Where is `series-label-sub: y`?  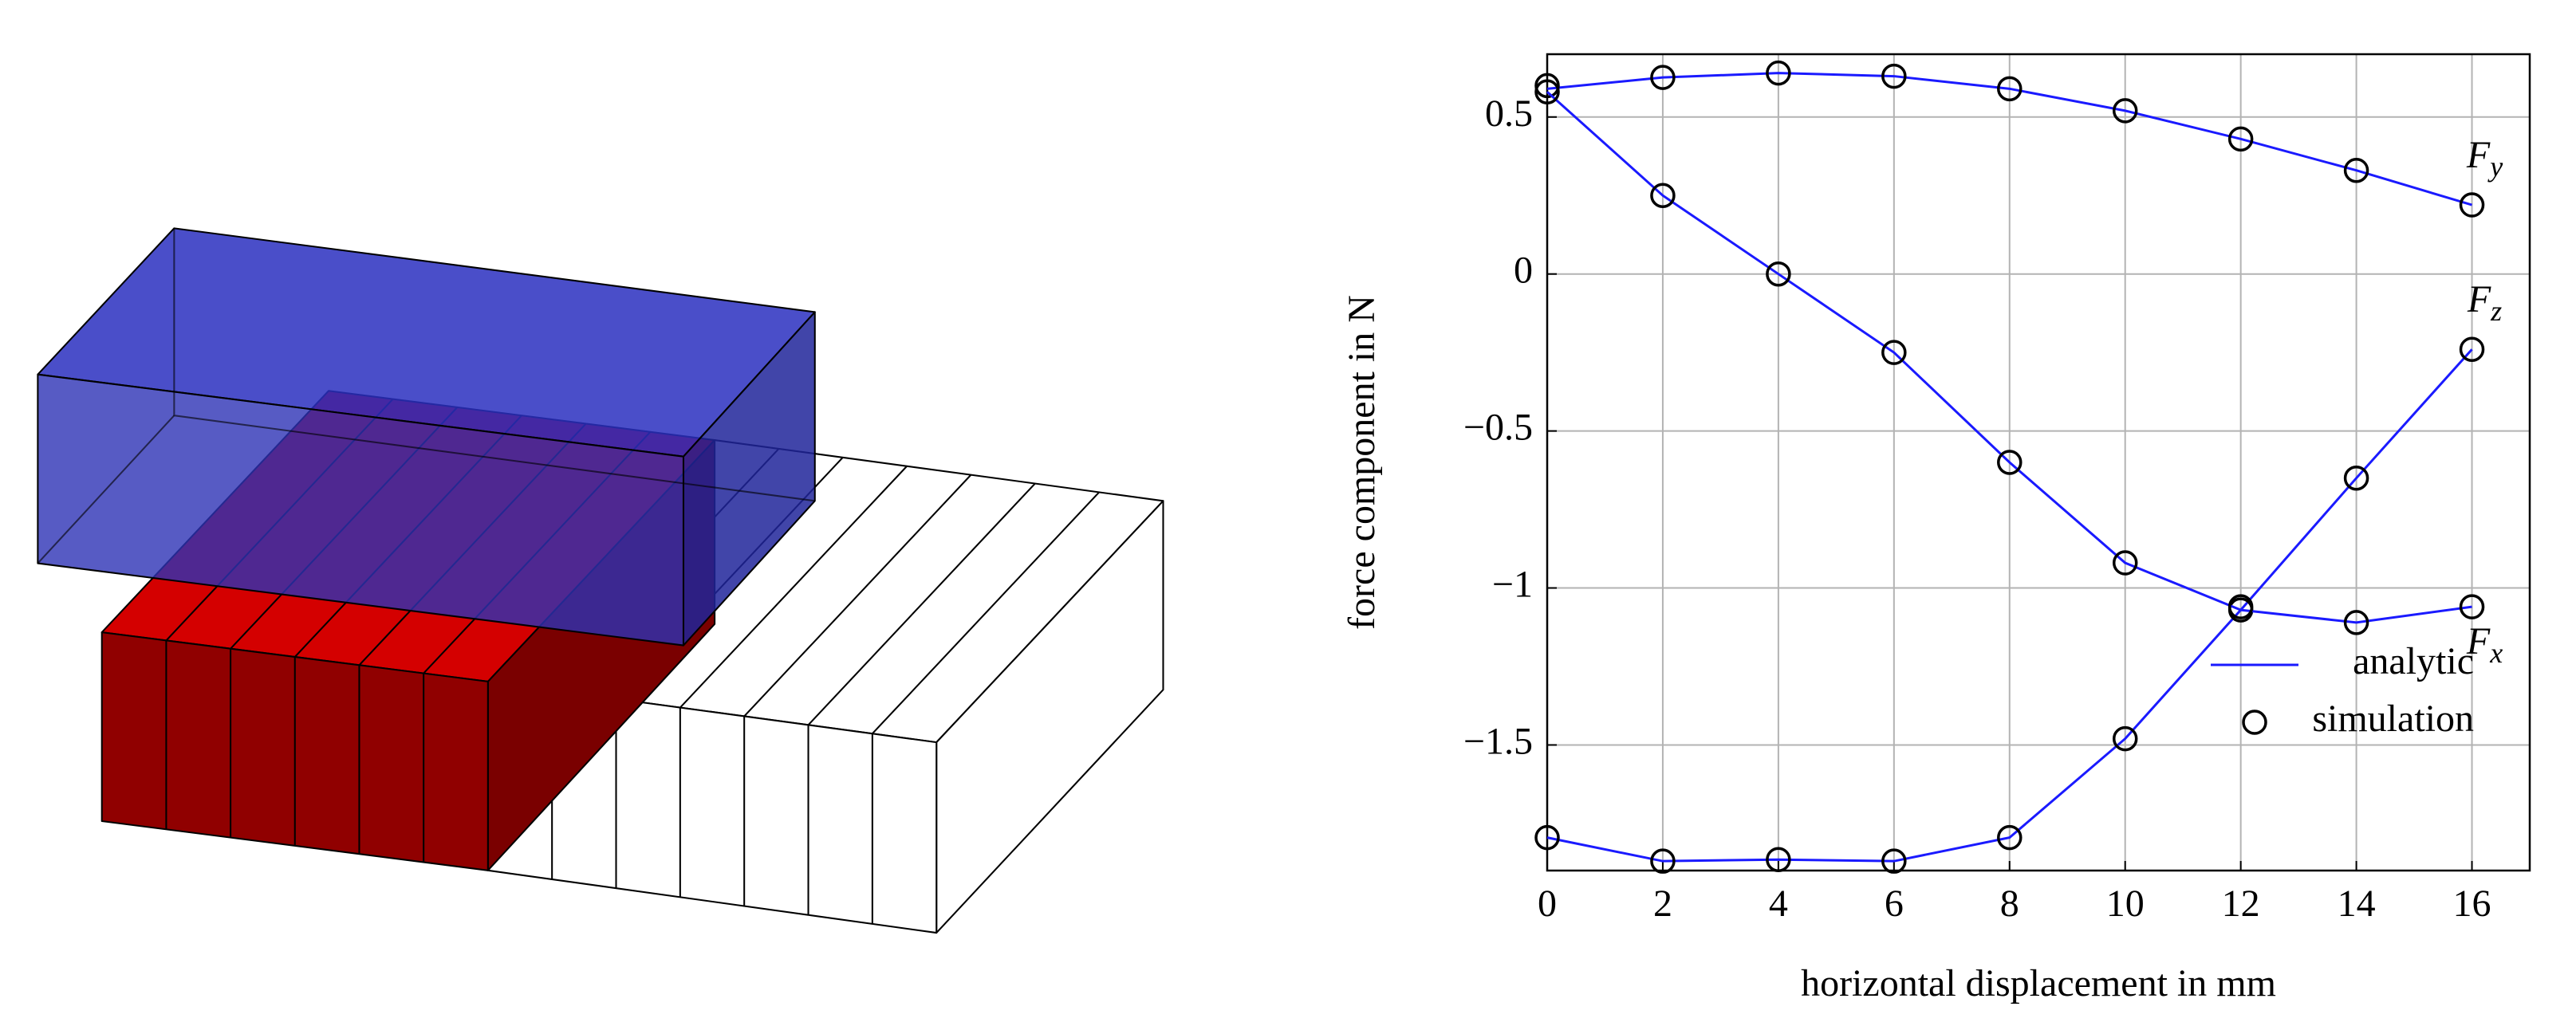 series-label-sub: y is located at coordinates (2495, 167).